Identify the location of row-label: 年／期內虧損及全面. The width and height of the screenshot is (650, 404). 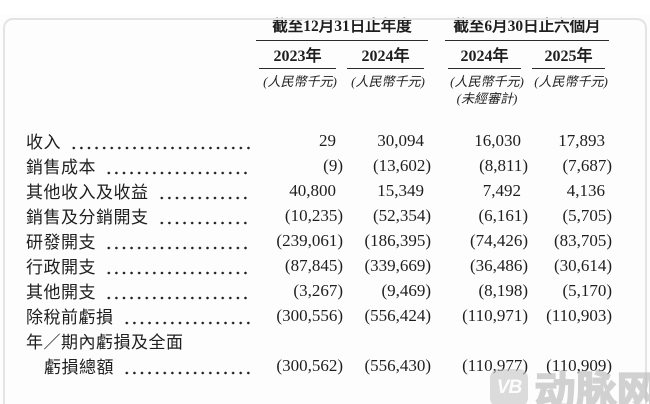
(105, 342).